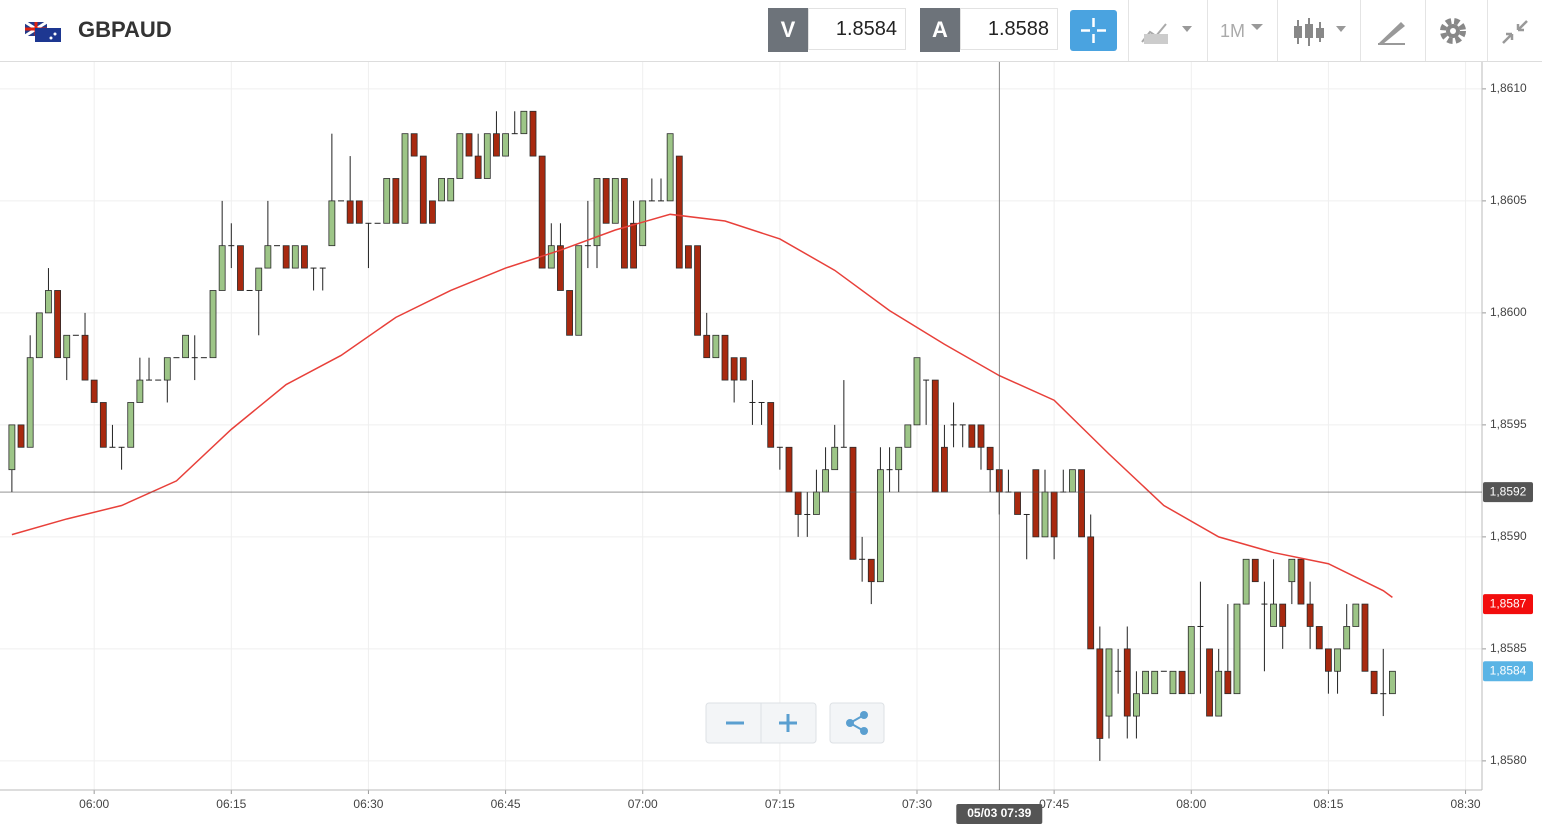 The image size is (1542, 826). Describe the element at coordinates (1054, 804) in the screenshot. I see `x-tick-label: 07:45` at that location.